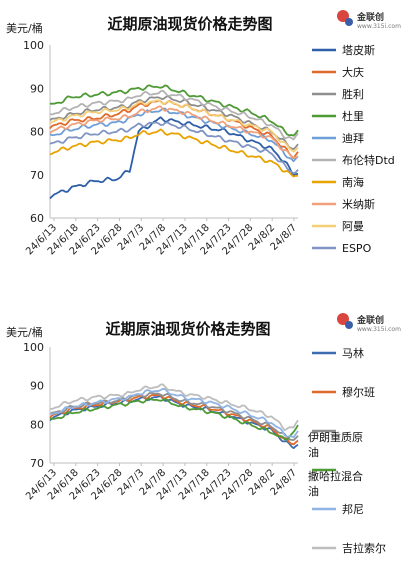  Describe the element at coordinates (37, 132) in the screenshot. I see `chart-1-y-tick-label: 80` at that location.